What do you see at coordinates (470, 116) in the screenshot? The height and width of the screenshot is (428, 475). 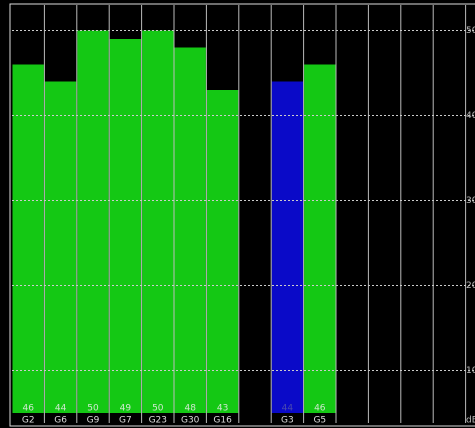 I see `y-tick-label: 40` at bounding box center [470, 116].